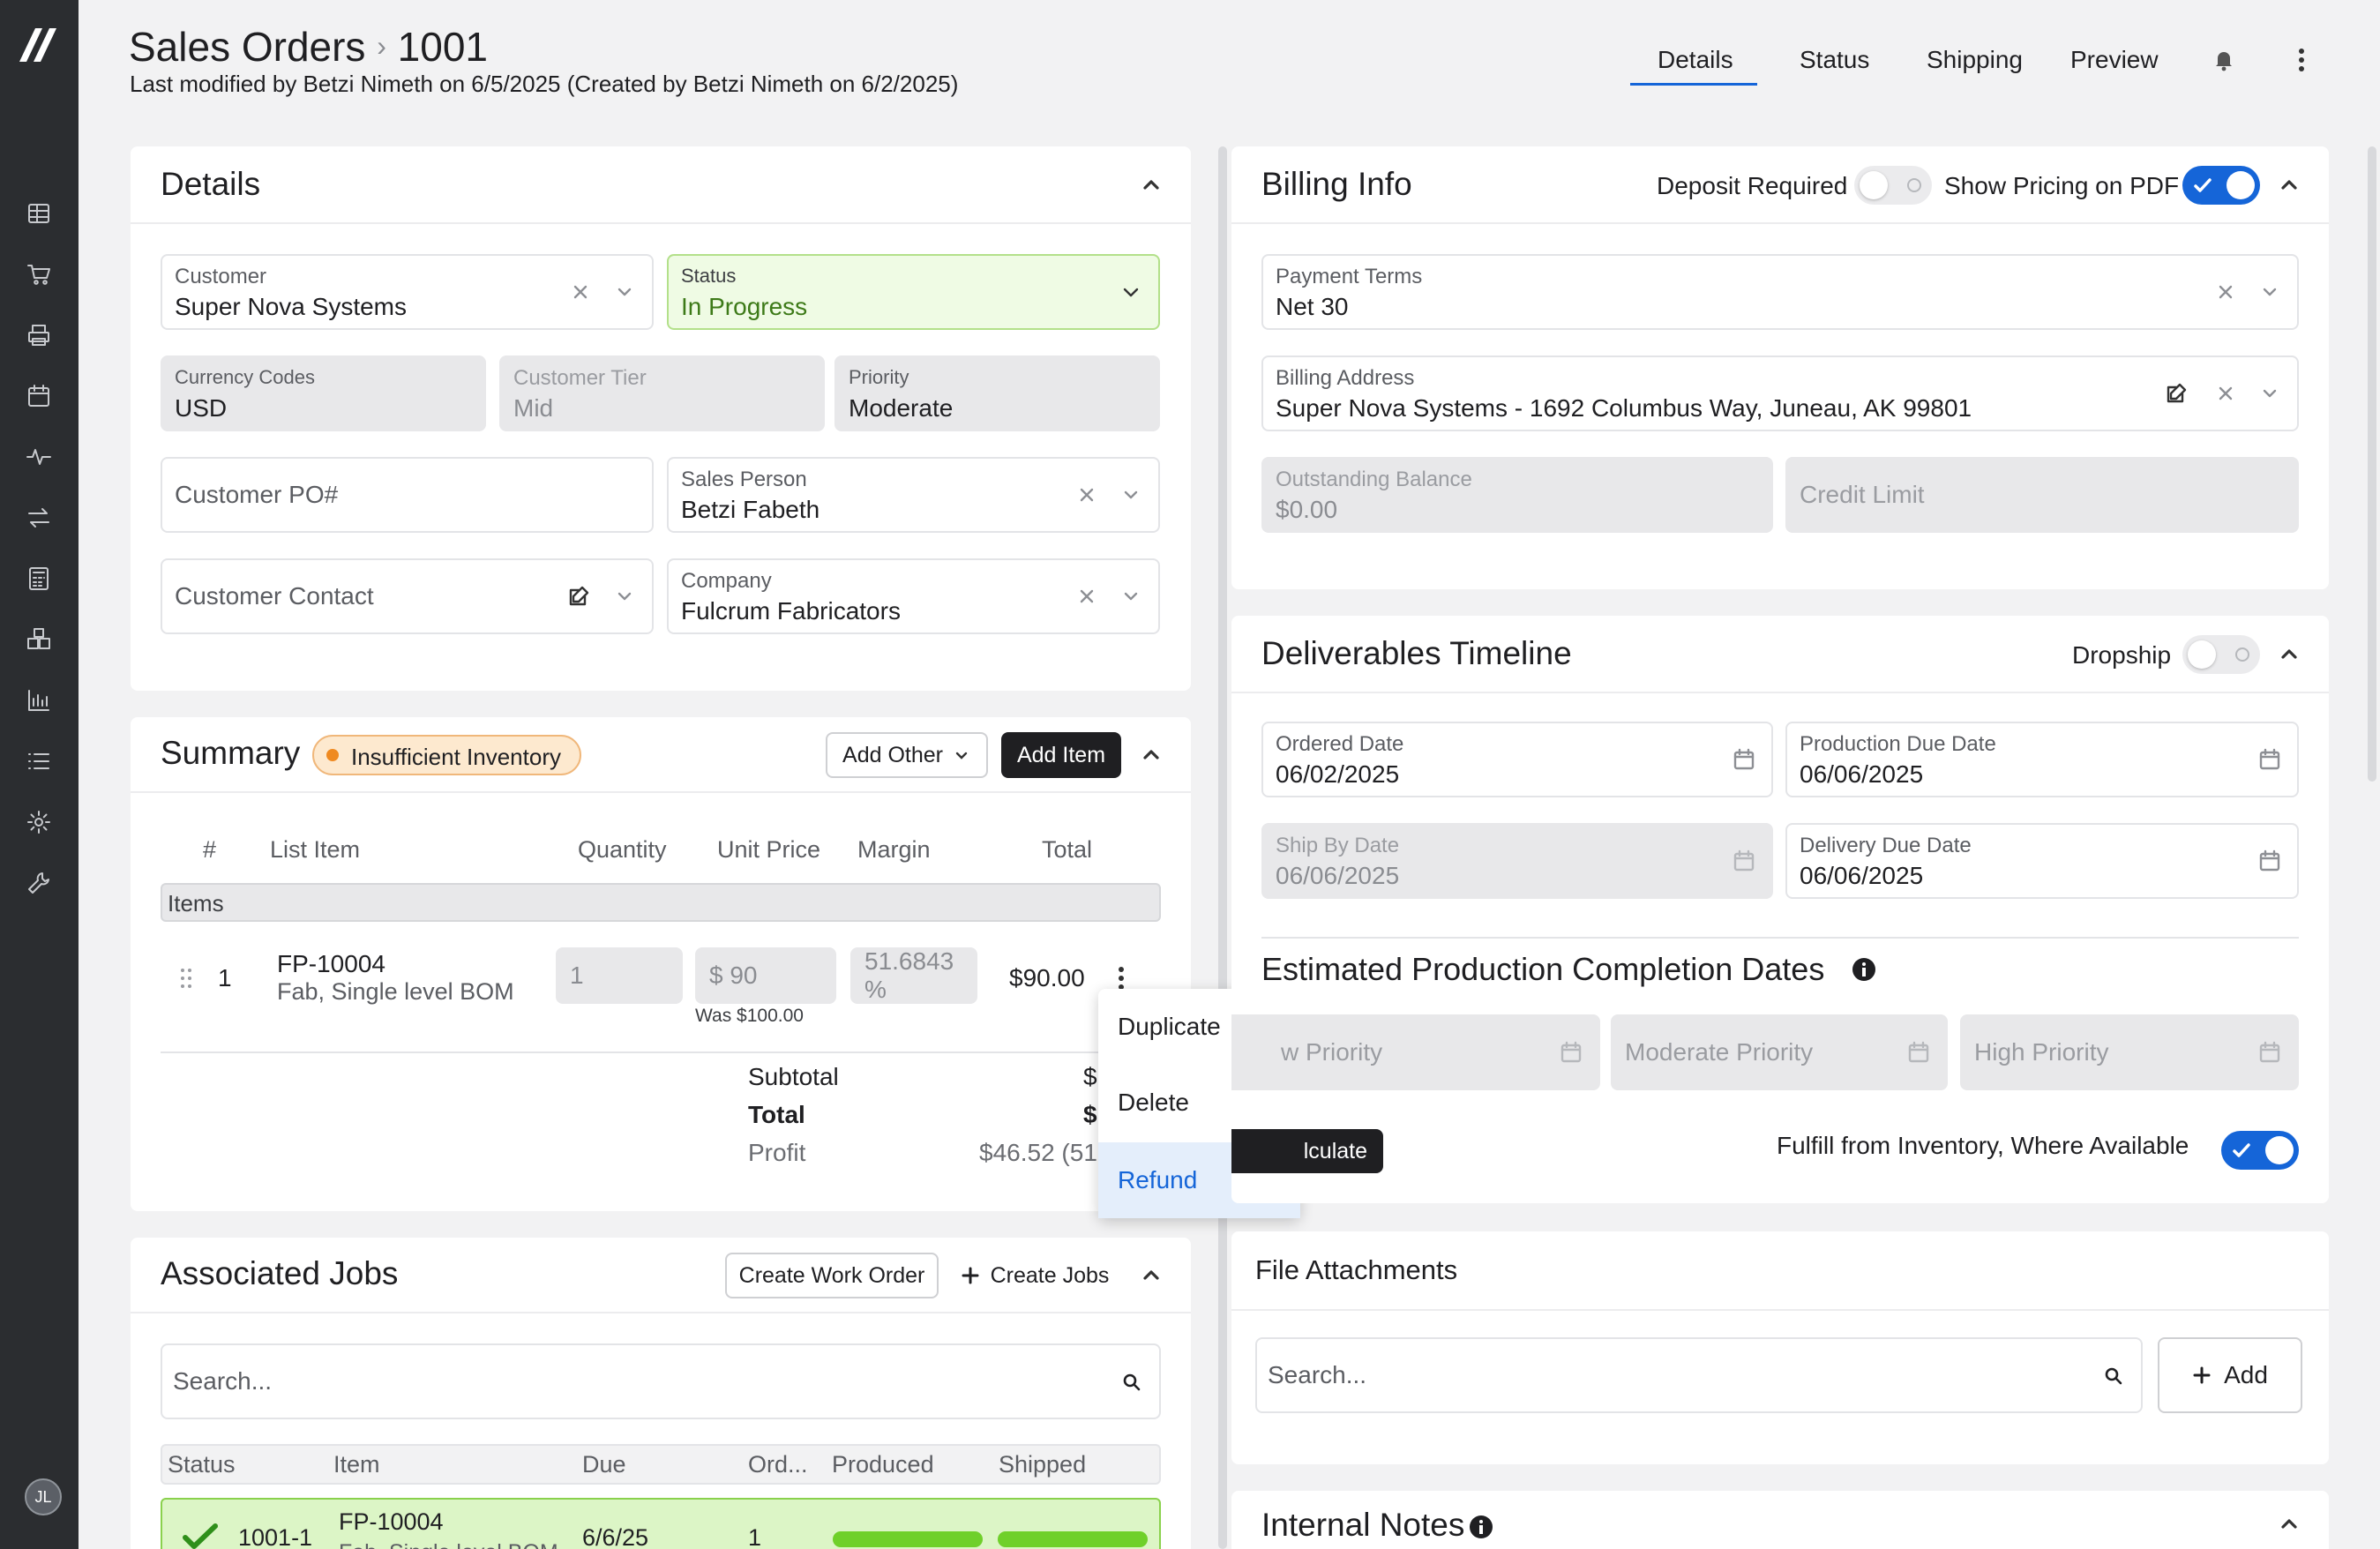 The height and width of the screenshot is (1549, 2380). I want to click on panel-scrollbar, so click(1222, 847).